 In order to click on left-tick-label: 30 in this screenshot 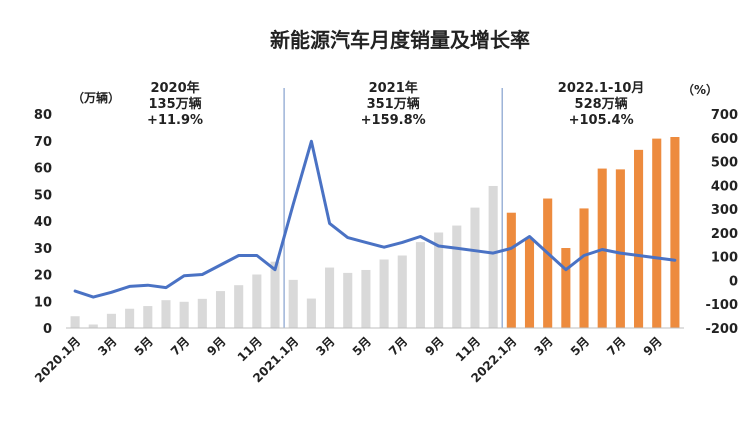, I will do `click(43, 249)`.